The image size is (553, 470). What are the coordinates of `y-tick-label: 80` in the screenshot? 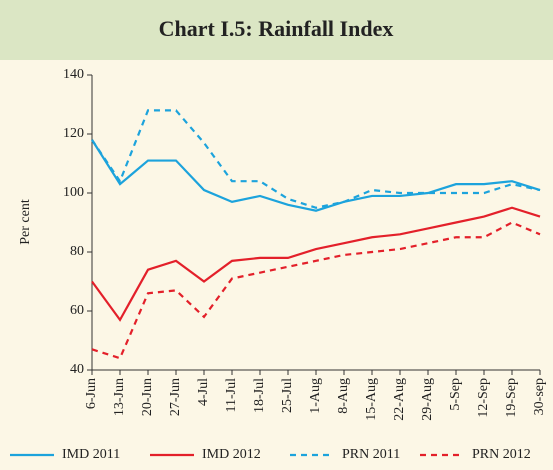 It's located at (77, 251).